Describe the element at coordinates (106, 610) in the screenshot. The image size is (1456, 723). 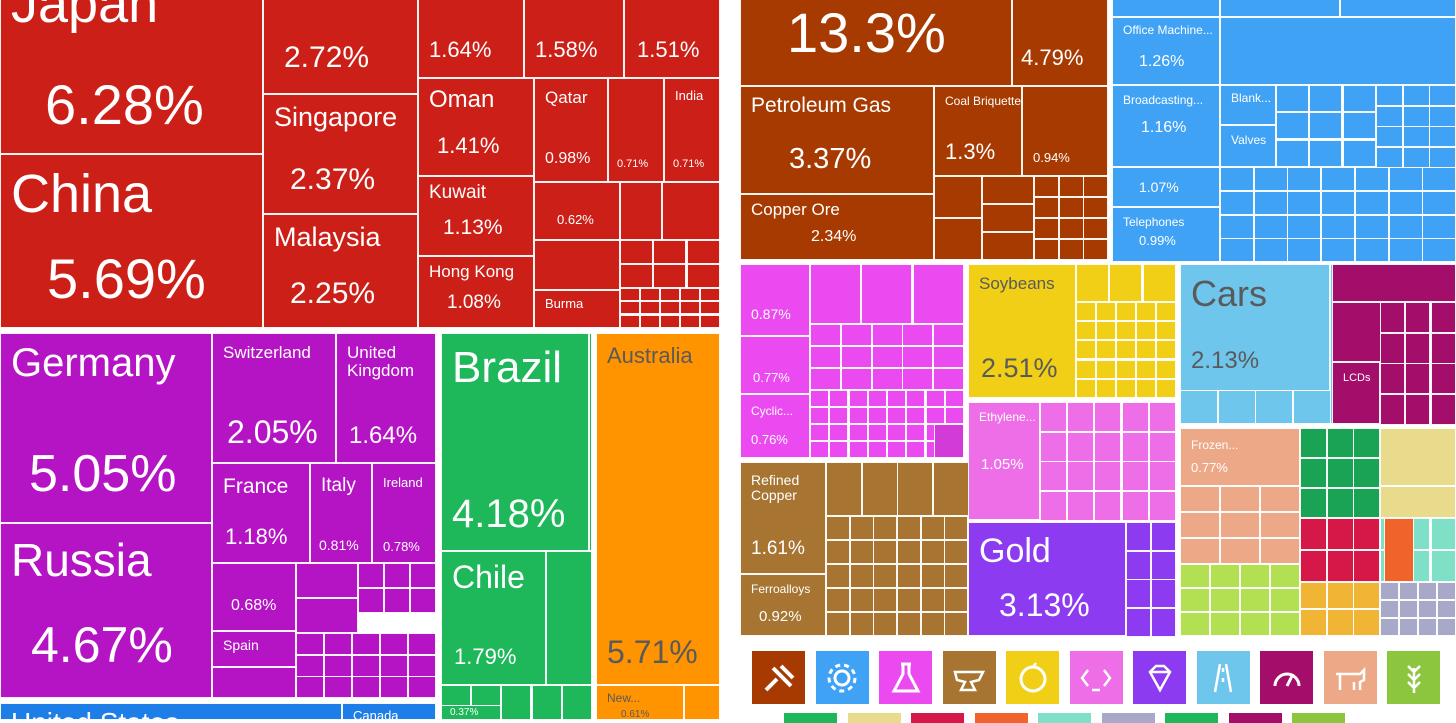
I see `tile-russia: Russia 4.67%` at that location.